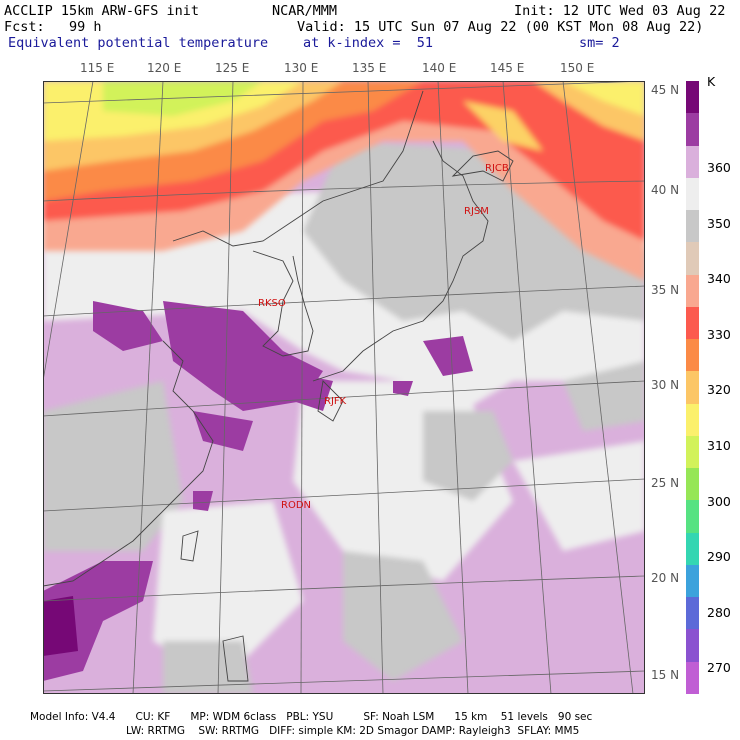 This screenshot has width=740, height=740. I want to click on station-label-rodn: RODN, so click(296, 505).